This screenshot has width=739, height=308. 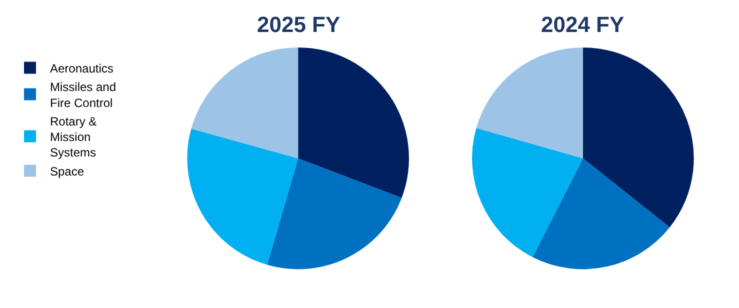 What do you see at coordinates (582, 24) in the screenshot?
I see `chart-title: 2024 FY` at bounding box center [582, 24].